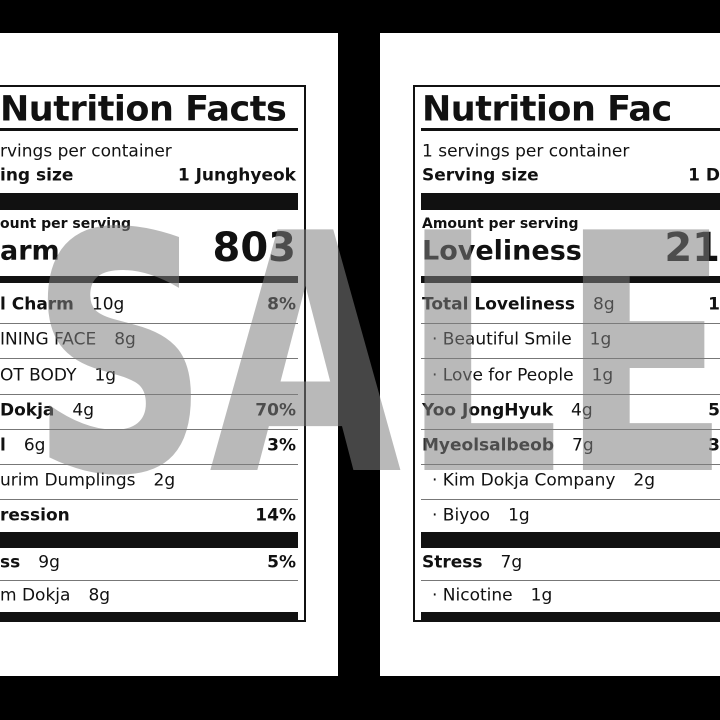  What do you see at coordinates (66, 224) in the screenshot?
I see `amount-label: ount per serving` at bounding box center [66, 224].